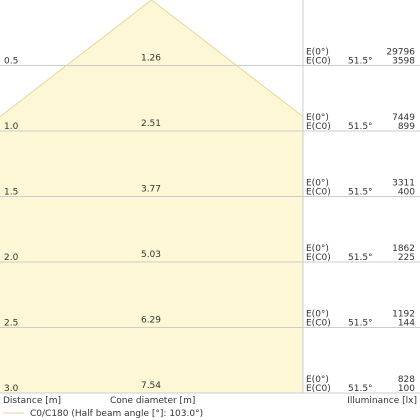 The image size is (420, 420). I want to click on legend-text: C0/C180 (Half beam angle [°]: 103.0°), so click(116, 414).